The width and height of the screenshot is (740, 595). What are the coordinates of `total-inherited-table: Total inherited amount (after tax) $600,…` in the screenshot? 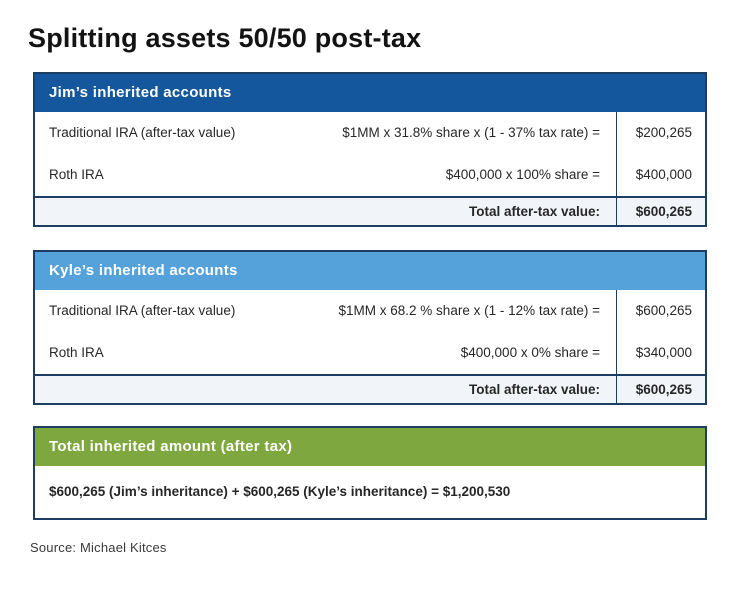 It's located at (370, 472).